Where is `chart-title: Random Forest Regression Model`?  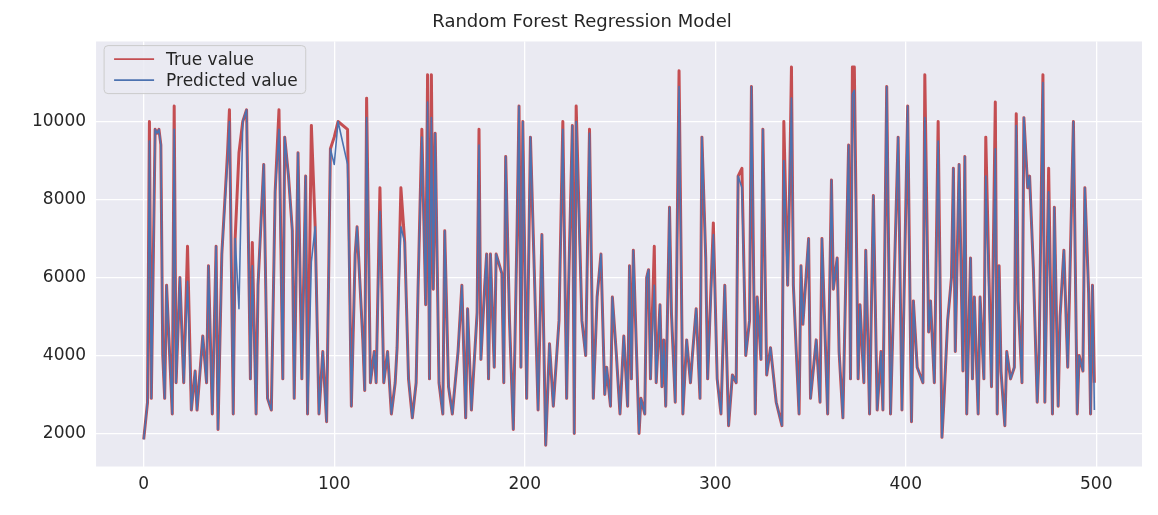
chart-title: Random Forest Regression Model is located at coordinates (582, 21).